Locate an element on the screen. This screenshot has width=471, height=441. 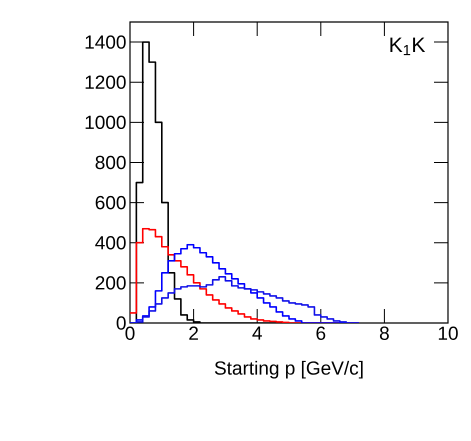
x-tick-label: 8 is located at coordinates (384, 333).